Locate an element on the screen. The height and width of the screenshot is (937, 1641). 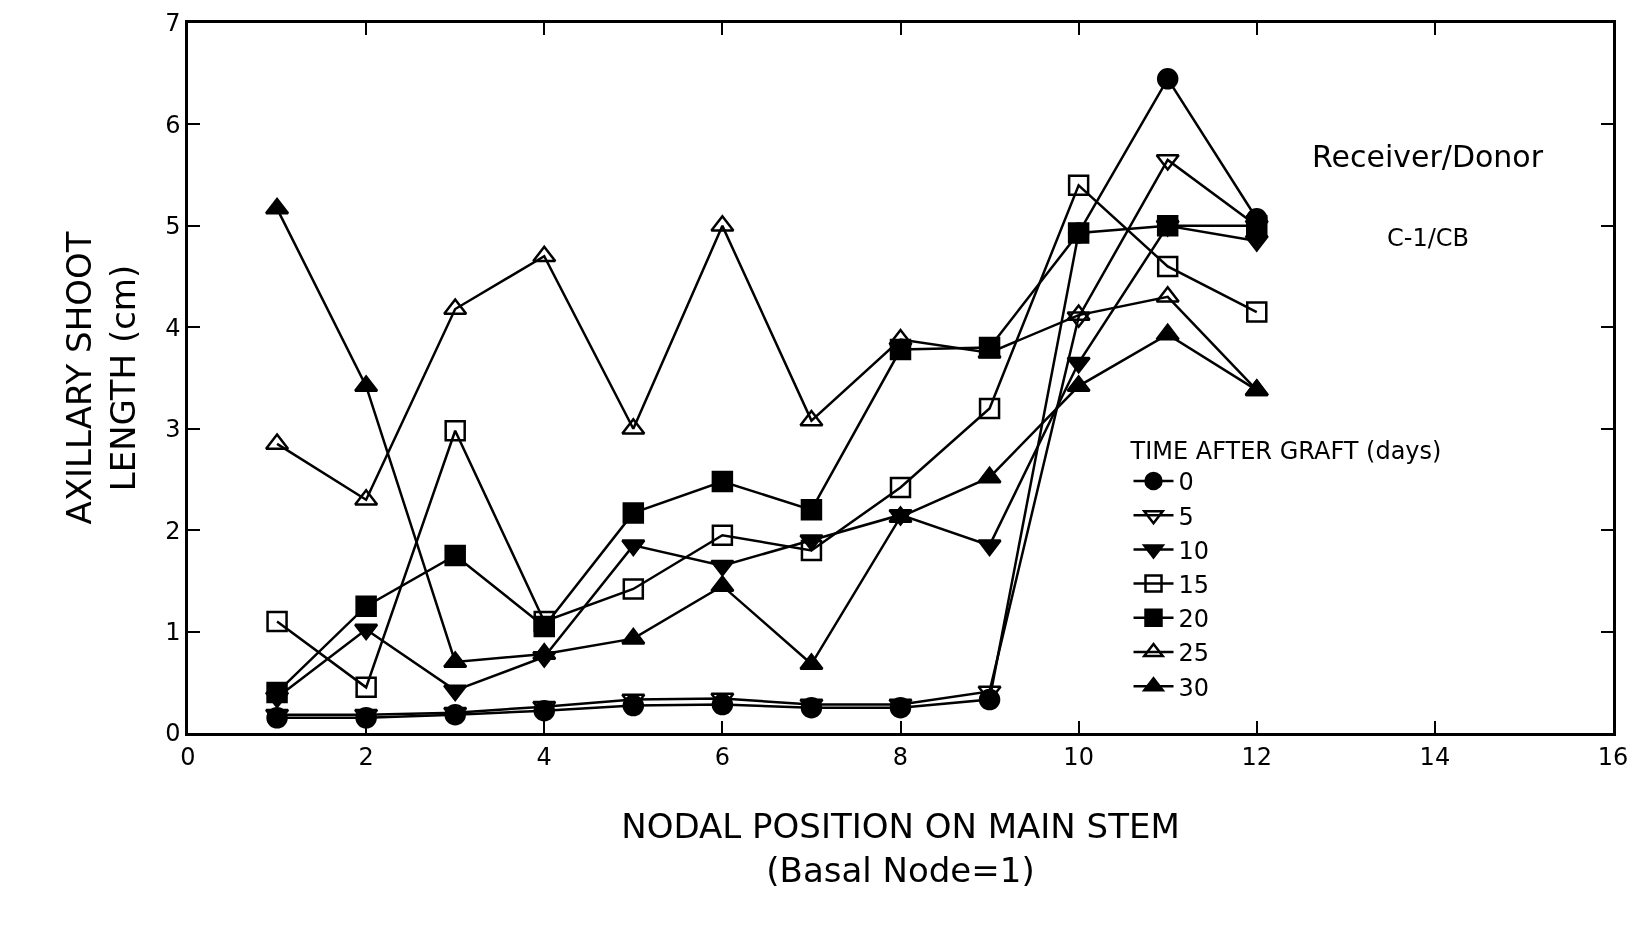
x-axis-title: NODAL POSITION ON MAIN STEM (Basal Node=1) is located at coordinates (900, 848).